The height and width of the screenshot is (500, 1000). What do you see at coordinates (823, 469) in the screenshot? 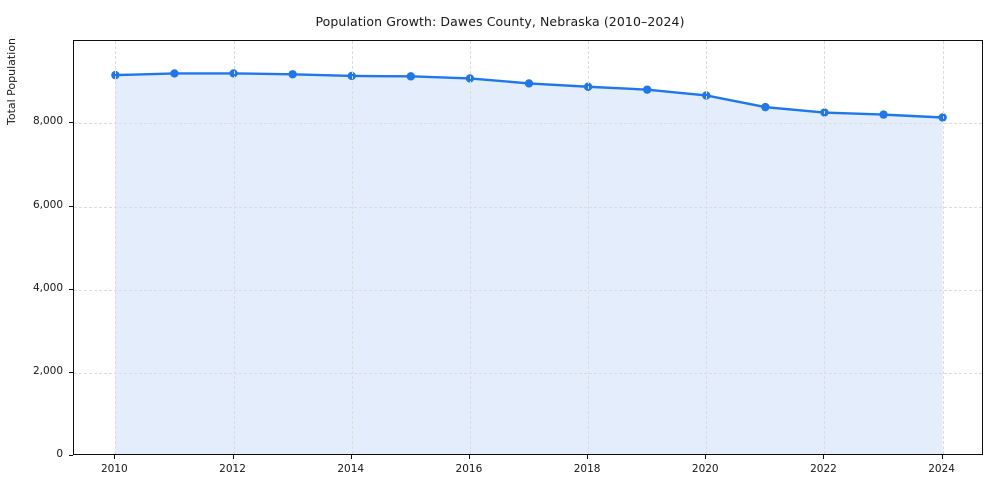
I see `x-tick-label: 2022` at bounding box center [823, 469].